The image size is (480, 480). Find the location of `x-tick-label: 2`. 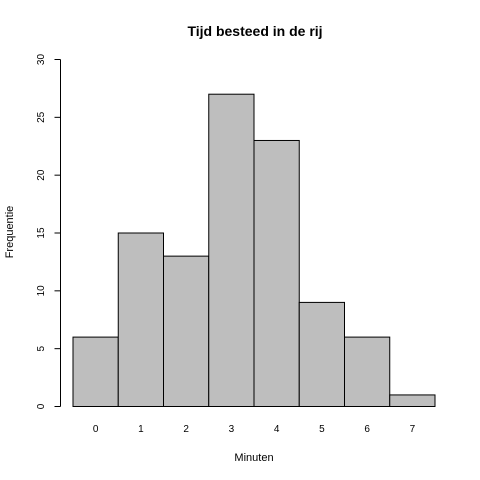

x-tick-label: 2 is located at coordinates (186, 429).